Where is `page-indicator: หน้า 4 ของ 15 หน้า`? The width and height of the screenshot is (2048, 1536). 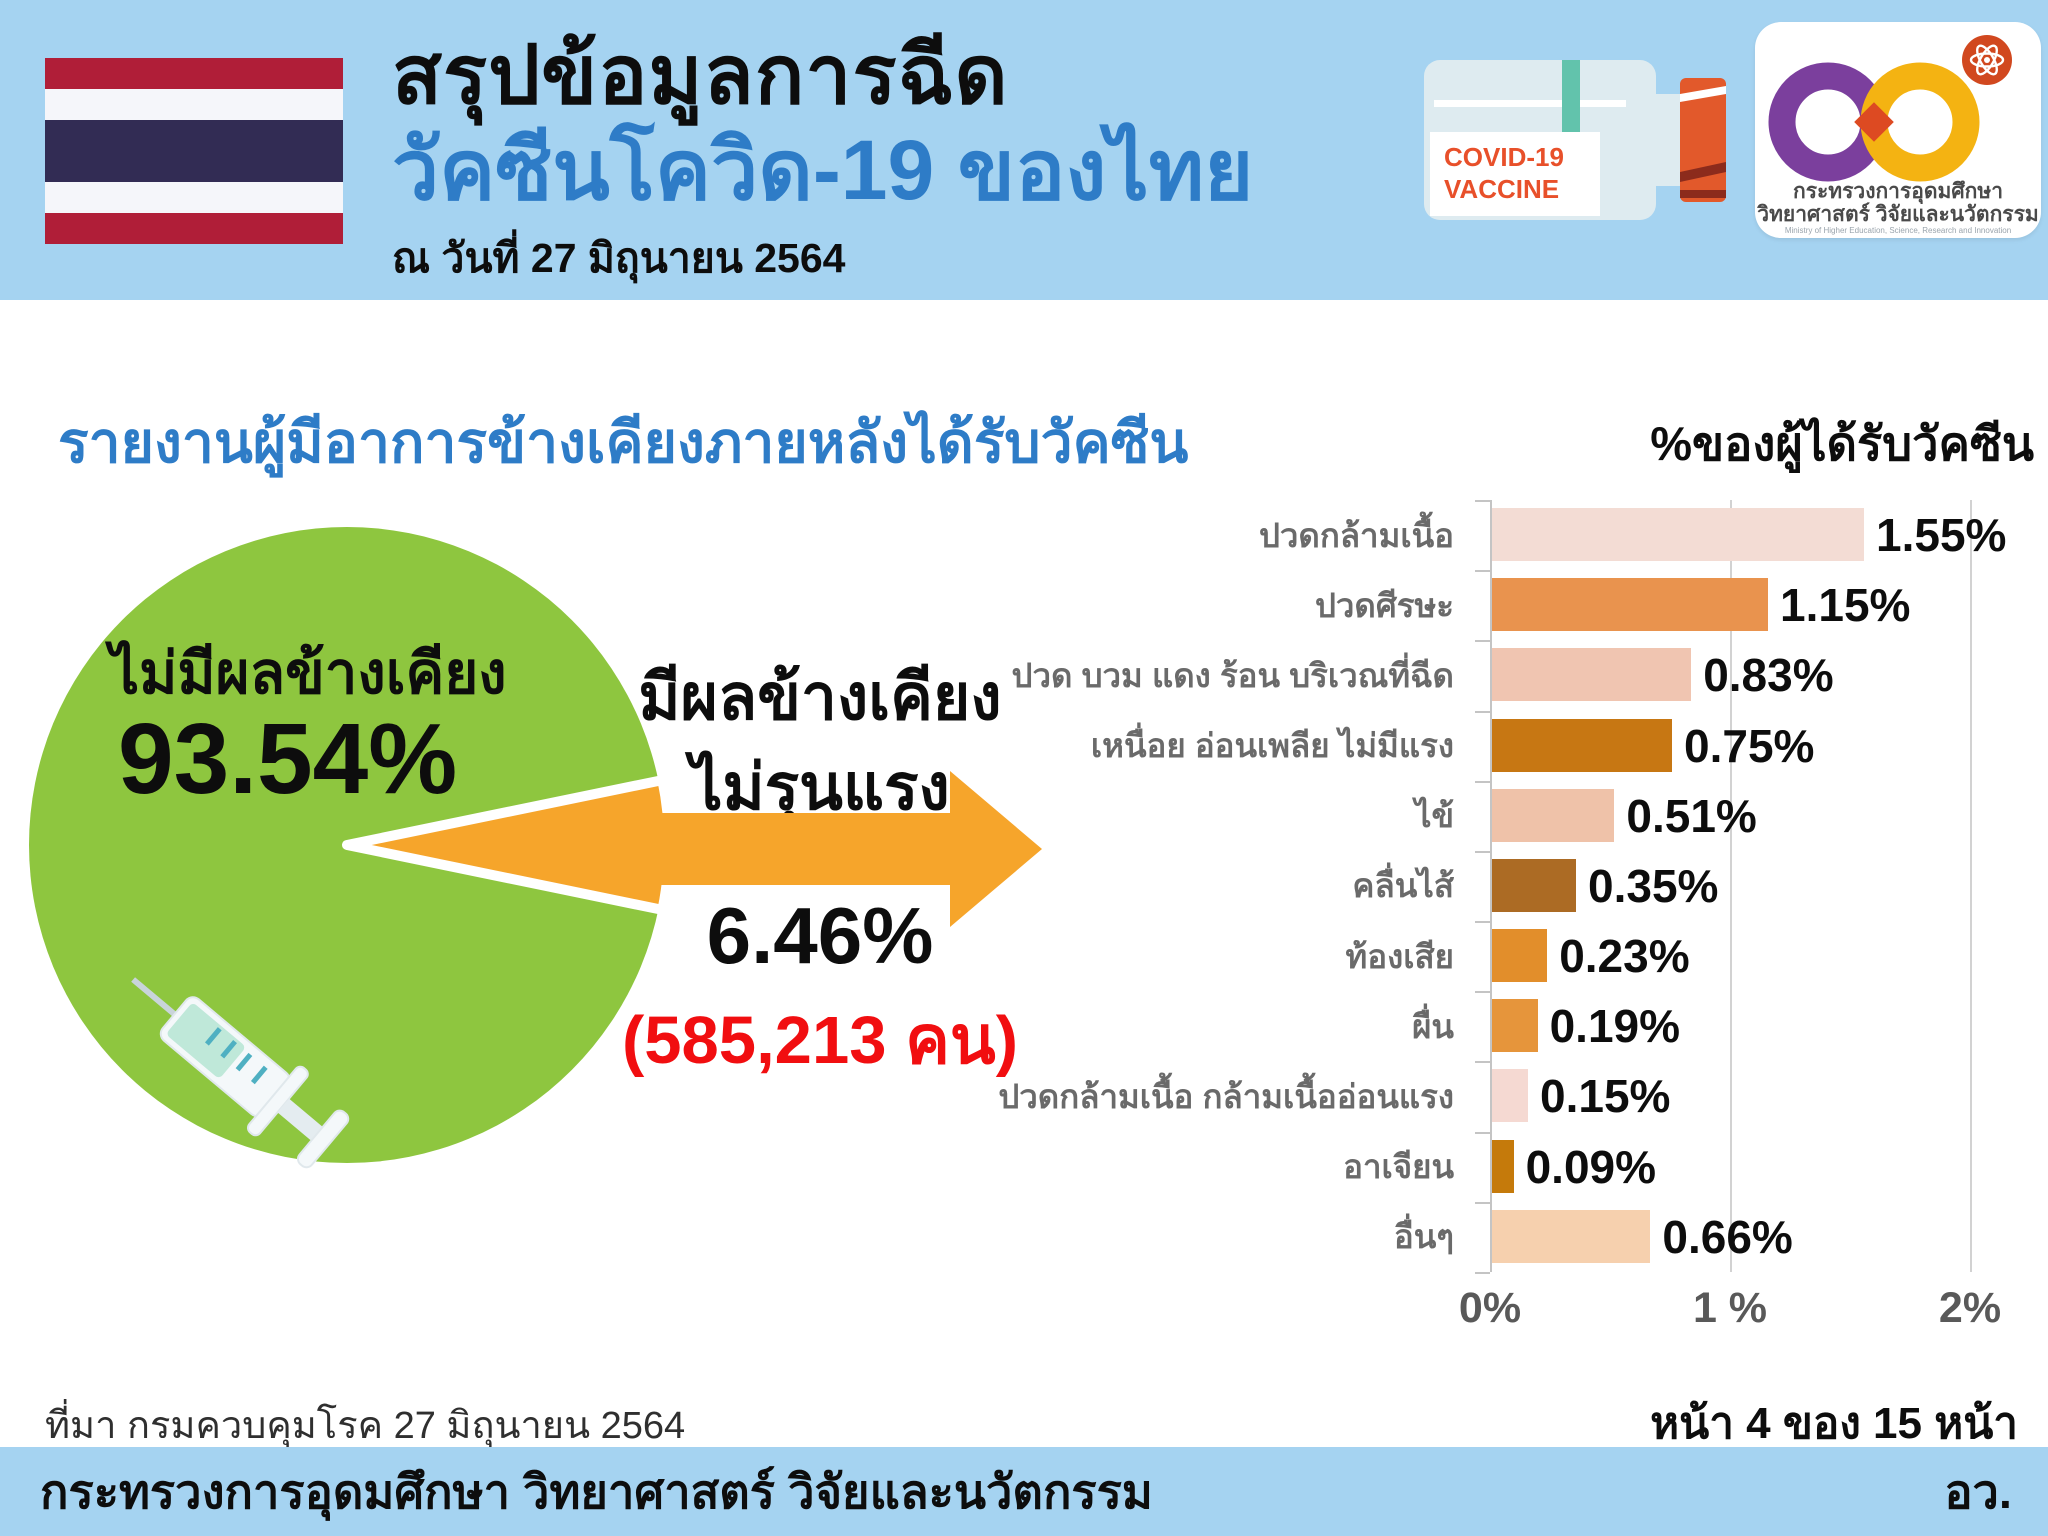
page-indicator: หน้า 4 ของ 15 หน้า is located at coordinates (1834, 1423).